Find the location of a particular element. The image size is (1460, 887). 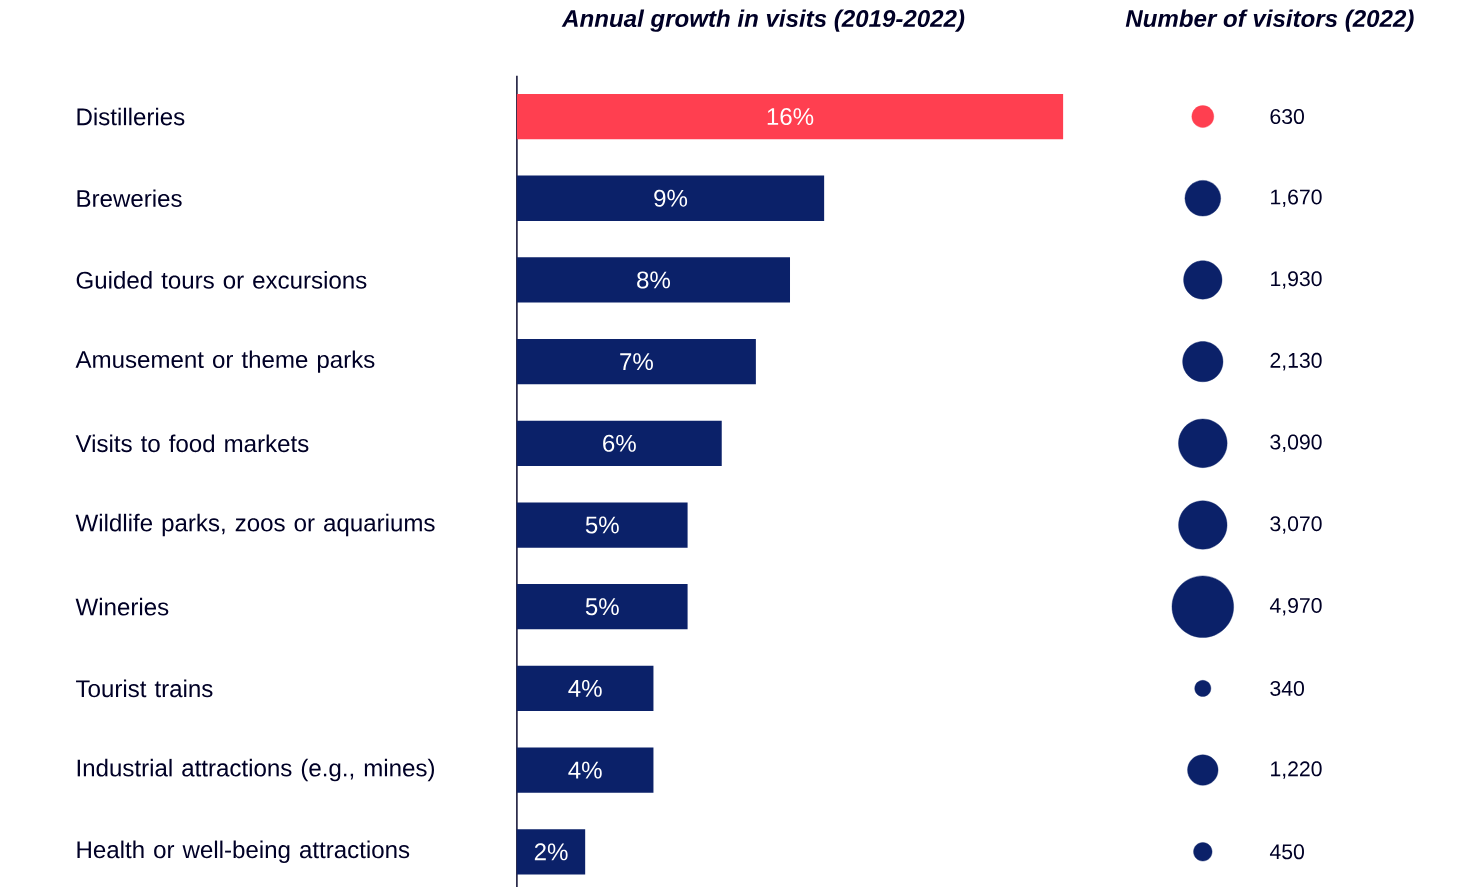

data-label: 450 is located at coordinates (1286, 852).